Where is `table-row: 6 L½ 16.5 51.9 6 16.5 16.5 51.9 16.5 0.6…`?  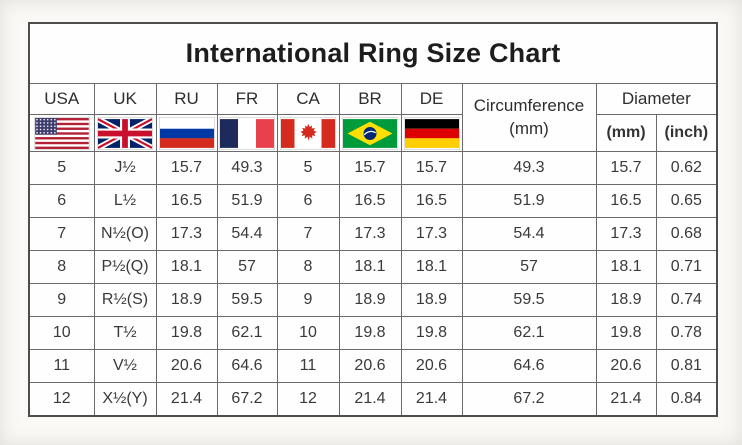
table-row: 6 L½ 16.5 51.9 6 16.5 16.5 51.9 16.5 0.6… is located at coordinates (373, 201).